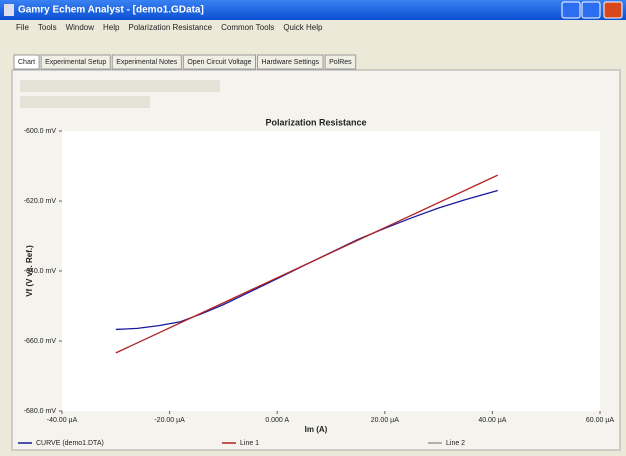  Describe the element at coordinates (303, 27) in the screenshot. I see `menu-item: Quick Help` at that location.